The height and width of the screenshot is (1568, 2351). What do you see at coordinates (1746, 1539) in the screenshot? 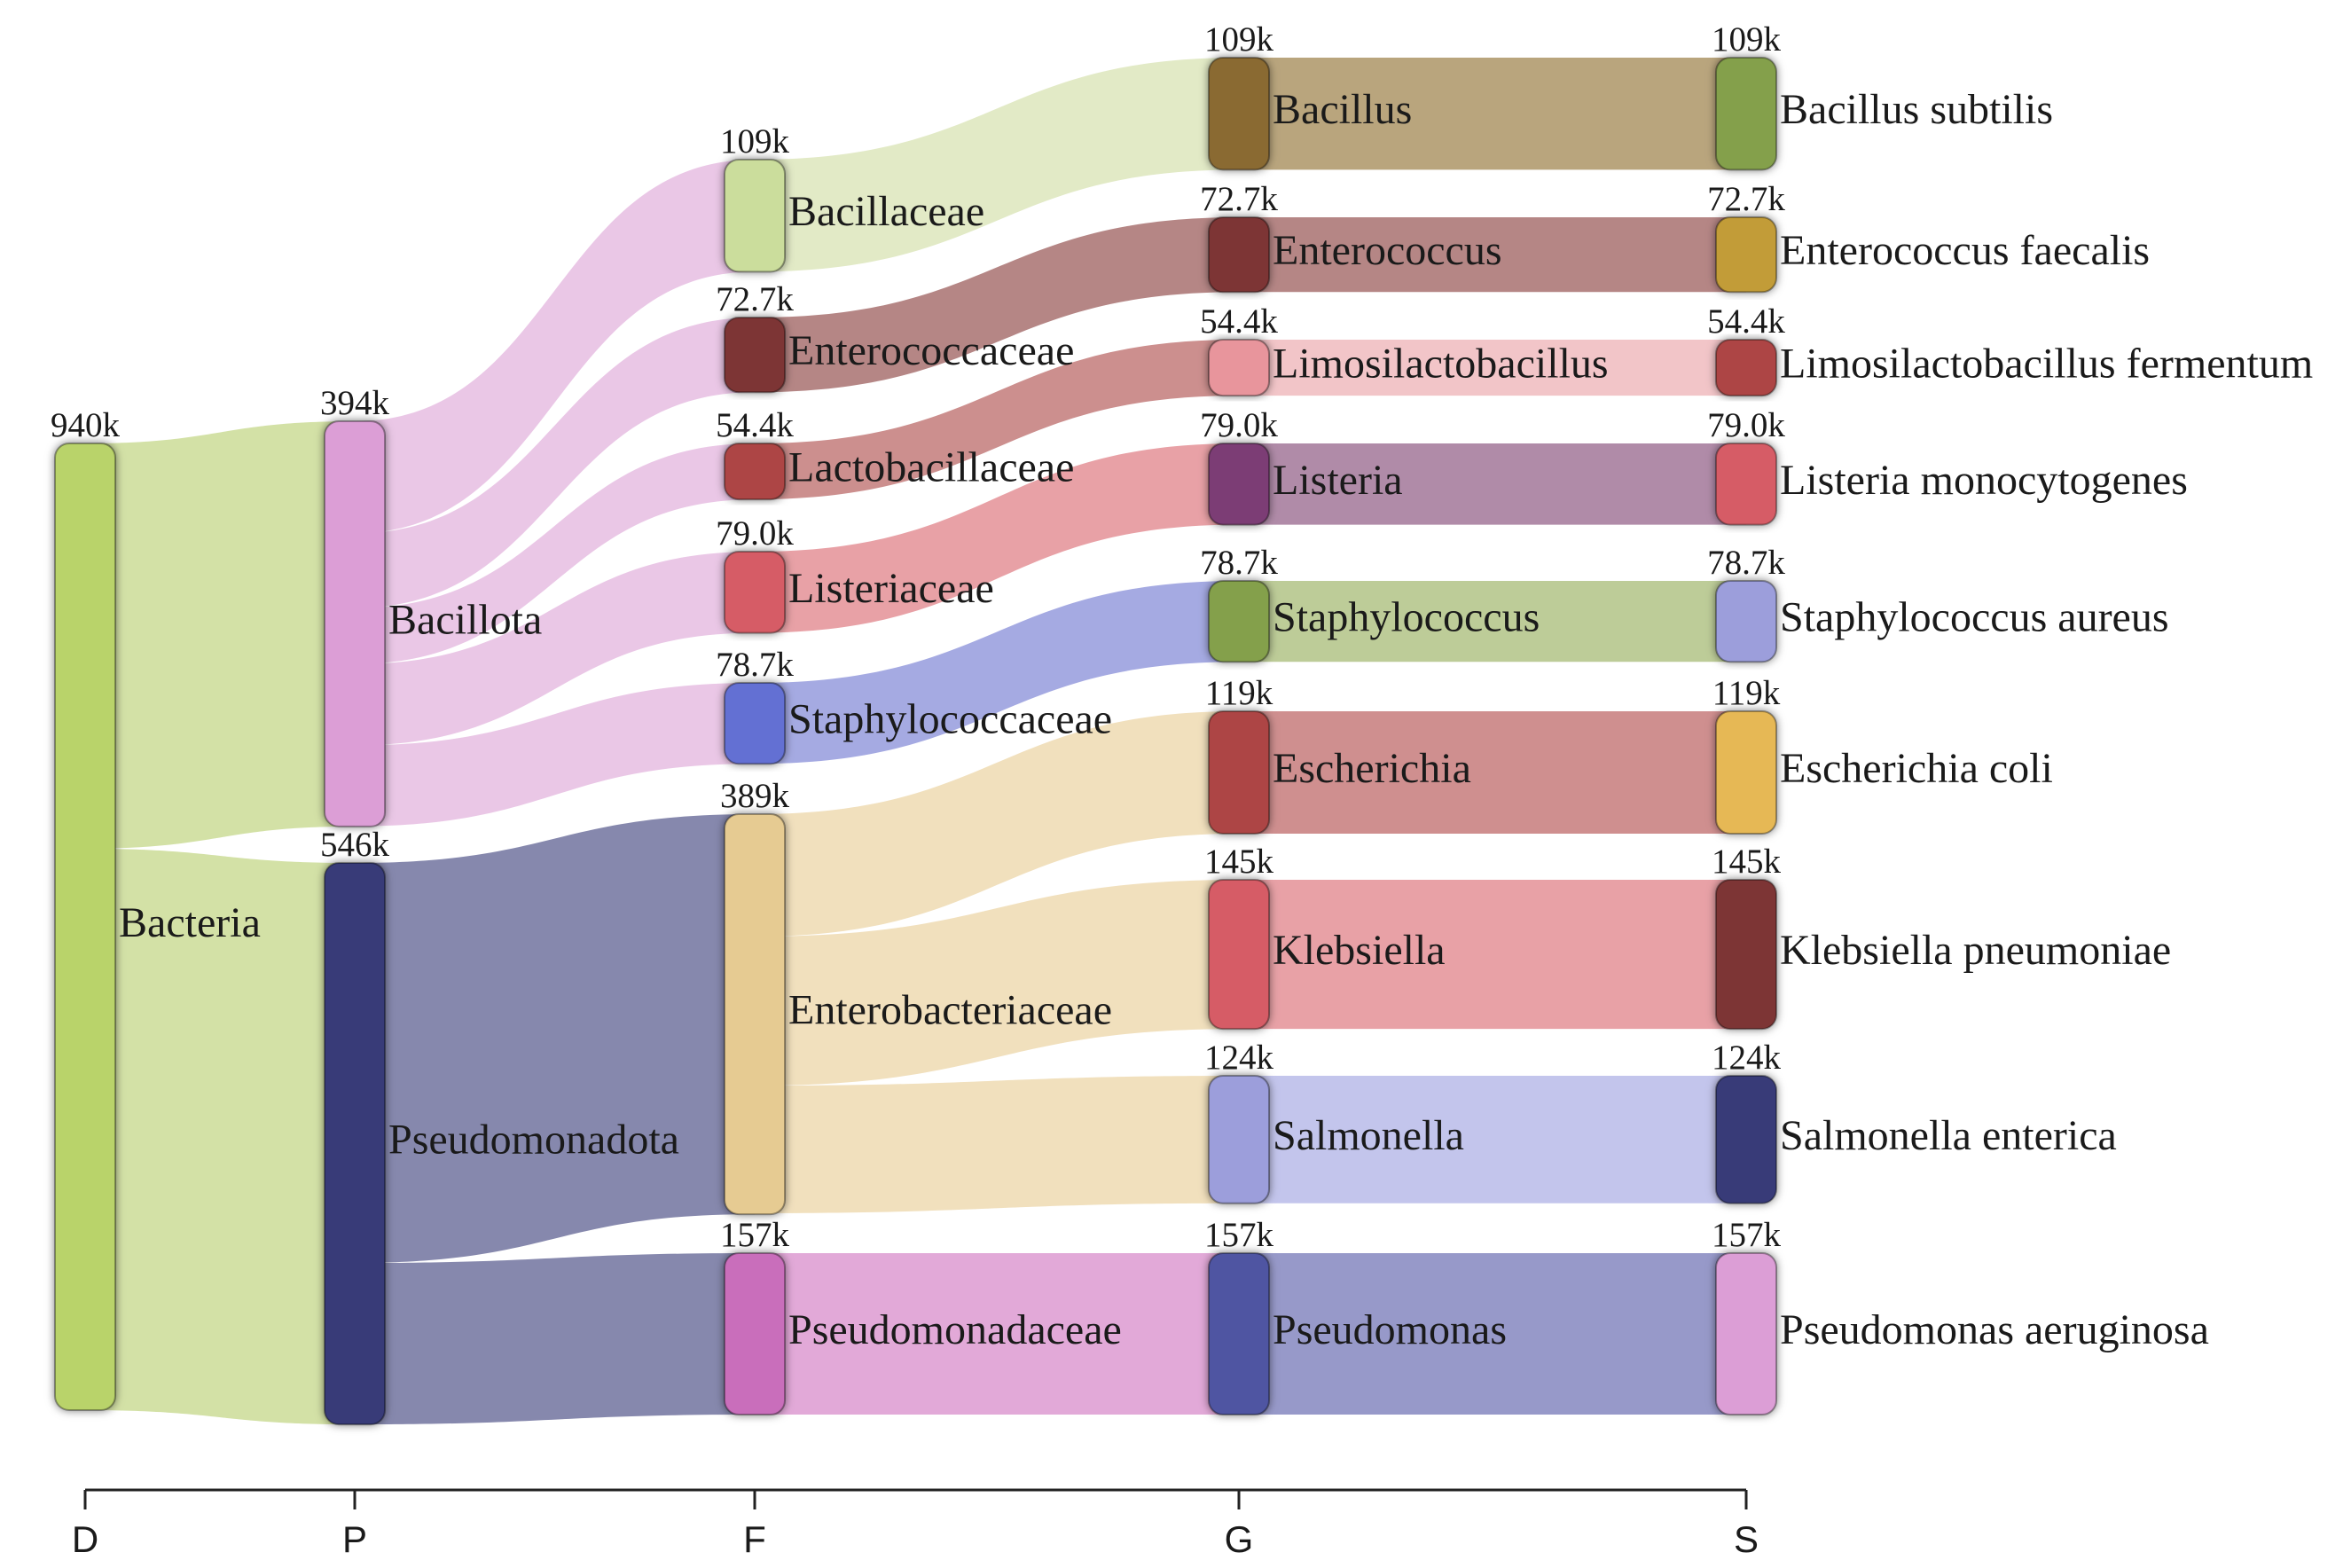
I see `axis-label-s: S` at bounding box center [1746, 1539].